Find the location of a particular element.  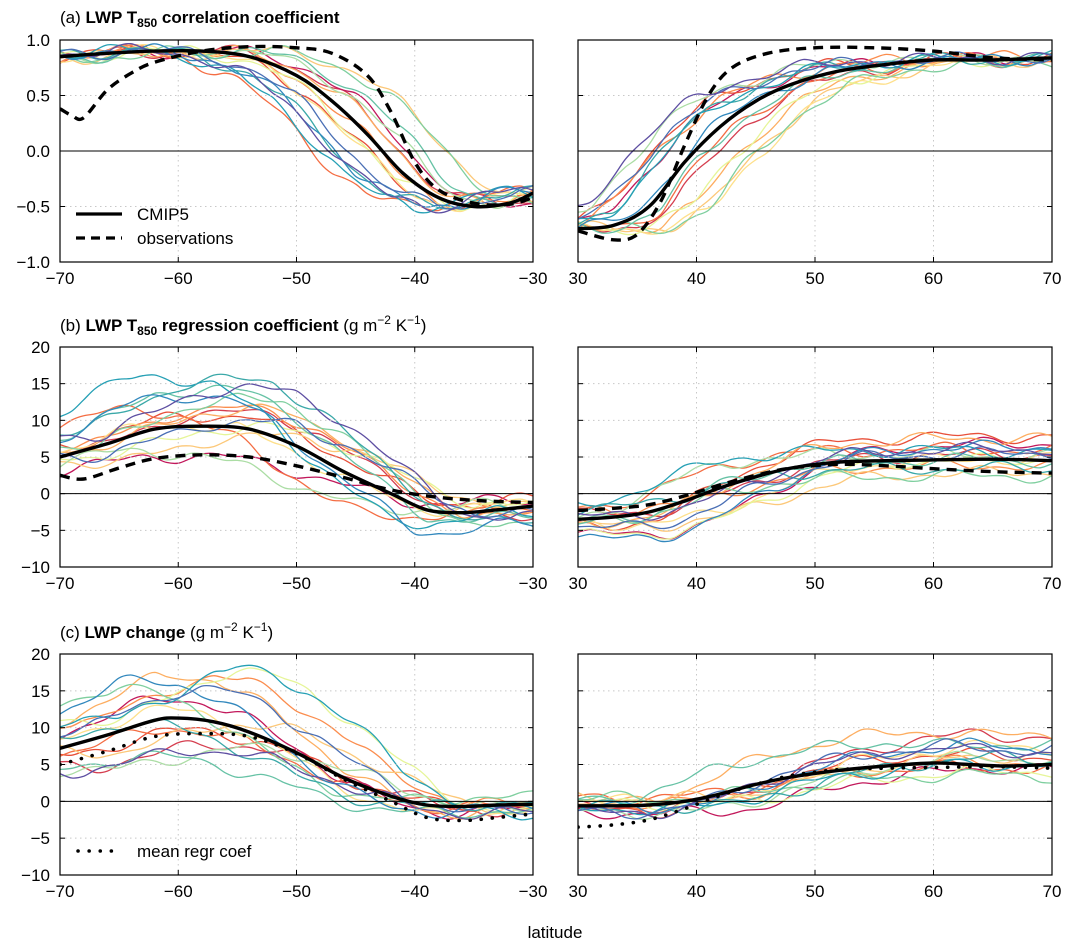

y-tick-label: −1.0 is located at coordinates (33, 262).